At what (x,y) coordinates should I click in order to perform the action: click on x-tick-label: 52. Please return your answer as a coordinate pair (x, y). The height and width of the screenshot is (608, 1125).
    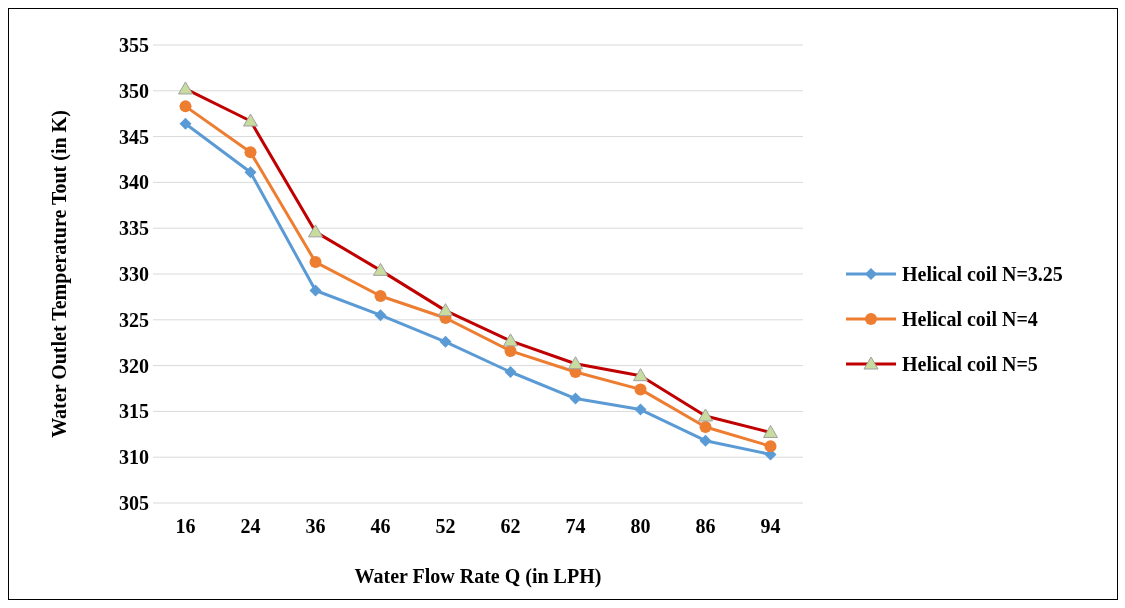
    Looking at the image, I should click on (445, 526).